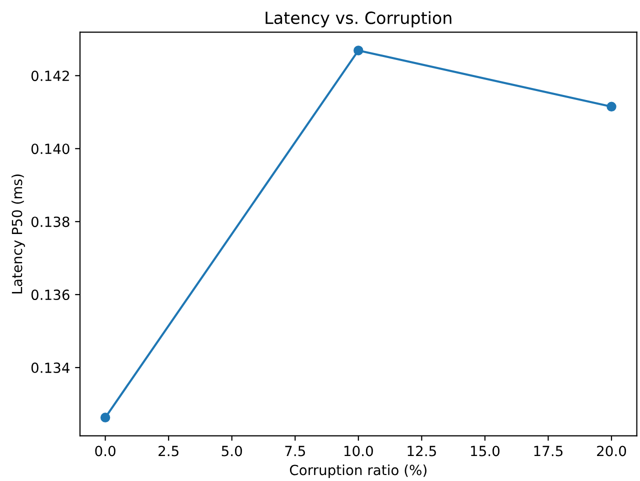 This screenshot has width=640, height=481. Describe the element at coordinates (485, 451) in the screenshot. I see `x-tick-label: 15.0` at that location.